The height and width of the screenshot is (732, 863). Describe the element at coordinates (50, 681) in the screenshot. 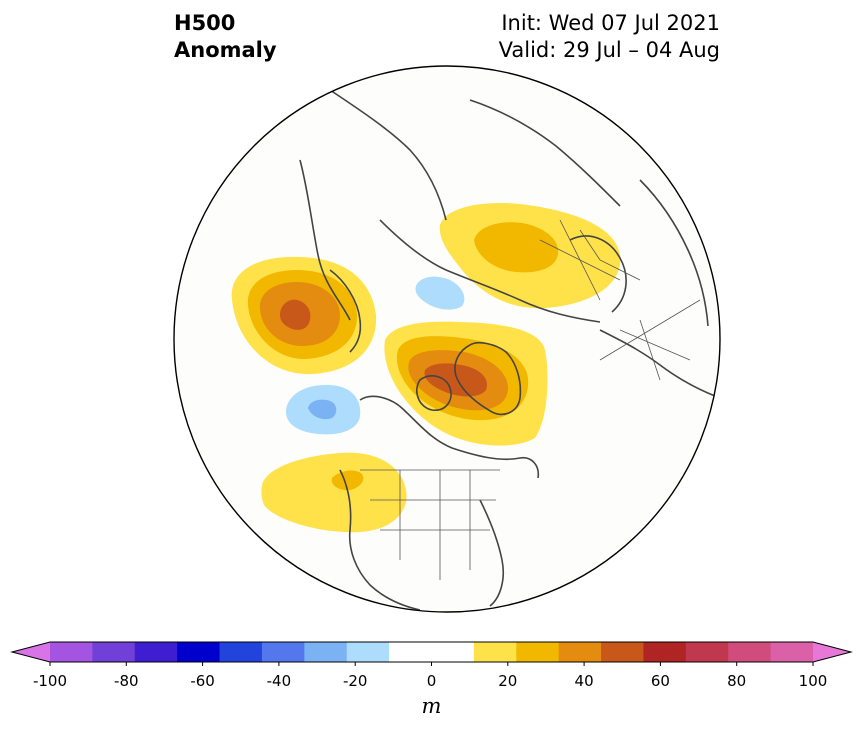

I see `colorbar-tick-label: -100` at that location.